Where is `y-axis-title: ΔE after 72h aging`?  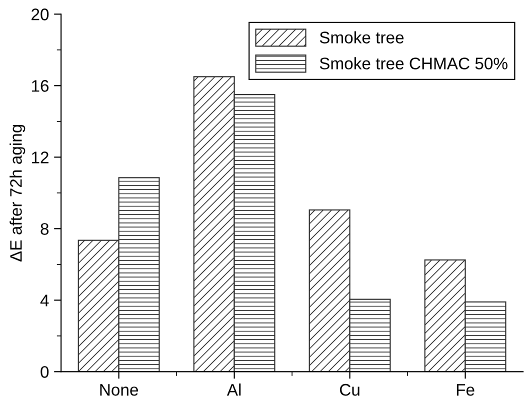
y-axis-title: ΔE after 72h aging is located at coordinates (18, 193).